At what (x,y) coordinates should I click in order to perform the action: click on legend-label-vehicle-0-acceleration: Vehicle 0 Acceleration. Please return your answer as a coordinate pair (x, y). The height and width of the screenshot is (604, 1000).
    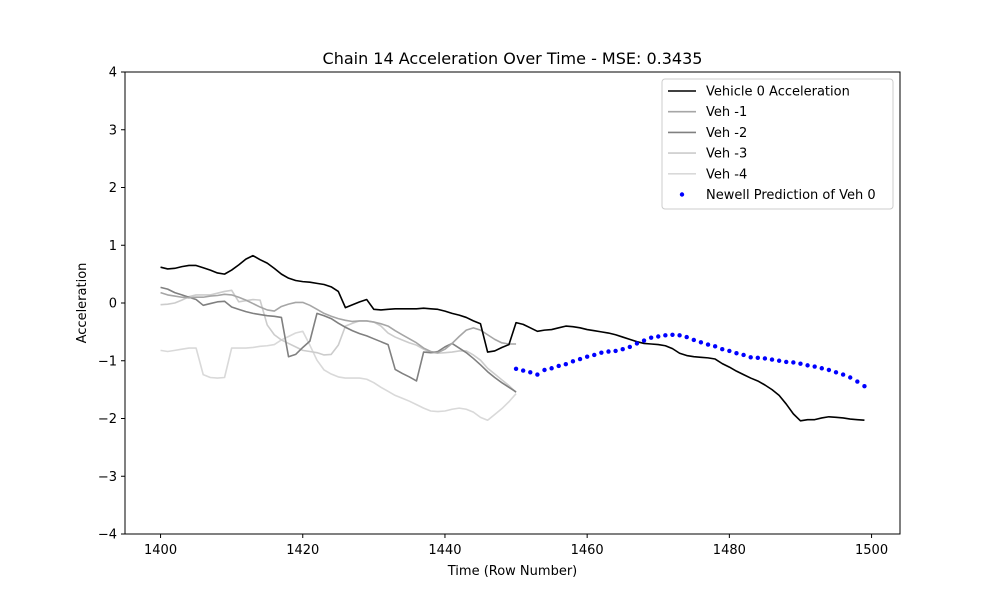
    Looking at the image, I should click on (778, 92).